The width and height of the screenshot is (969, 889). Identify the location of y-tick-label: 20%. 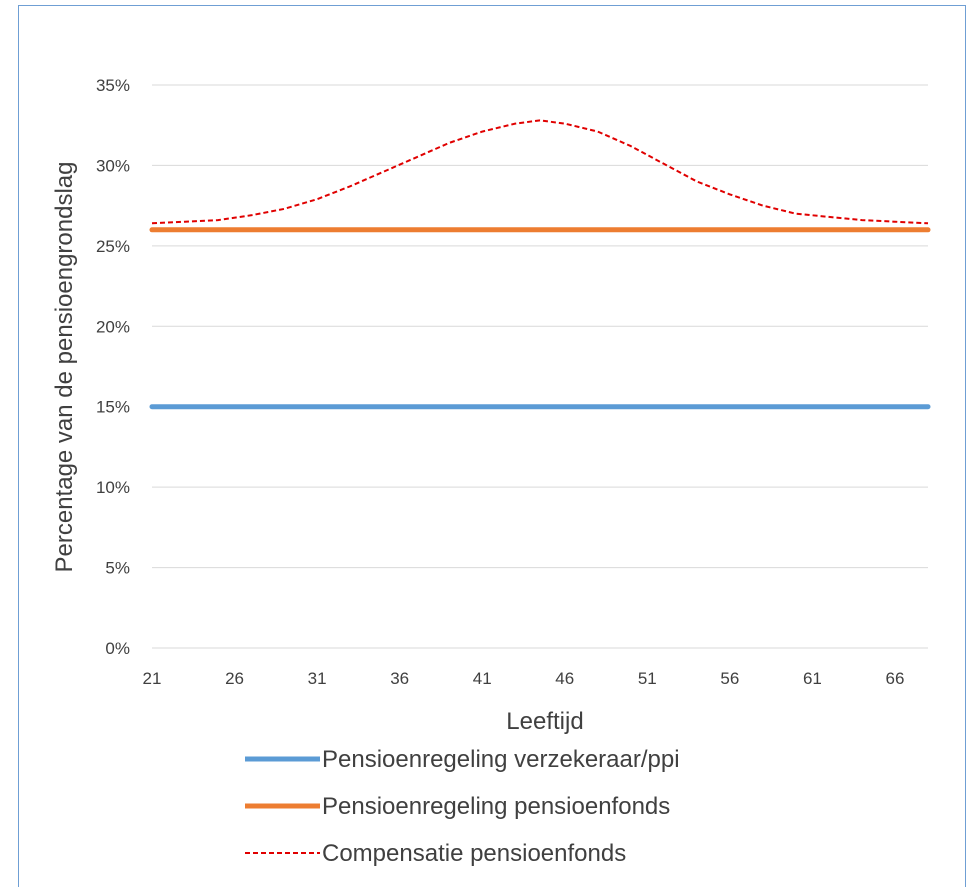
(113, 326).